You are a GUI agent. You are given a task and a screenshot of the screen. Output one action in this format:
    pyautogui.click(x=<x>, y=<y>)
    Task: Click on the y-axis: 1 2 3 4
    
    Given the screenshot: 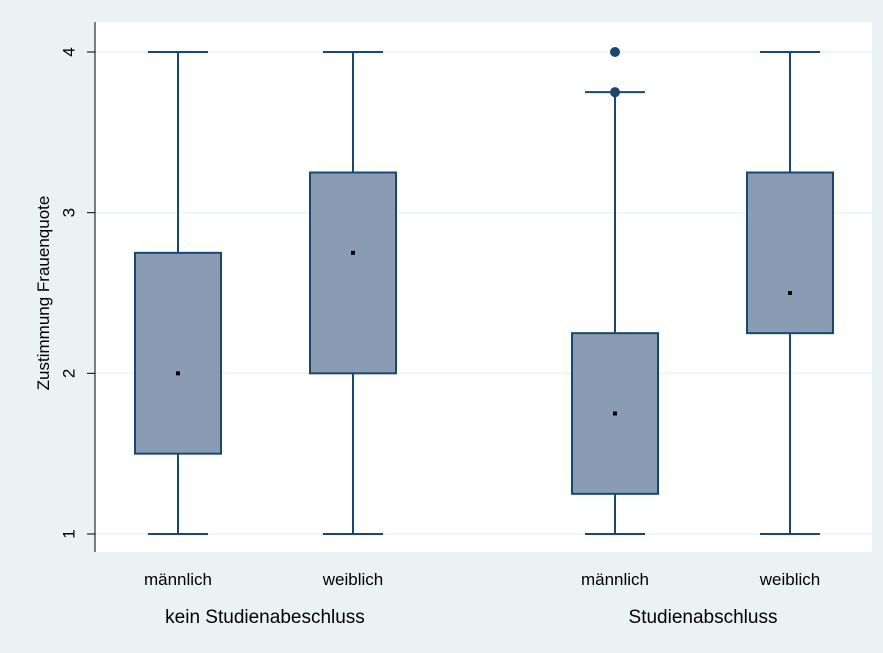 What is the action you would take?
    pyautogui.click(x=77, y=287)
    